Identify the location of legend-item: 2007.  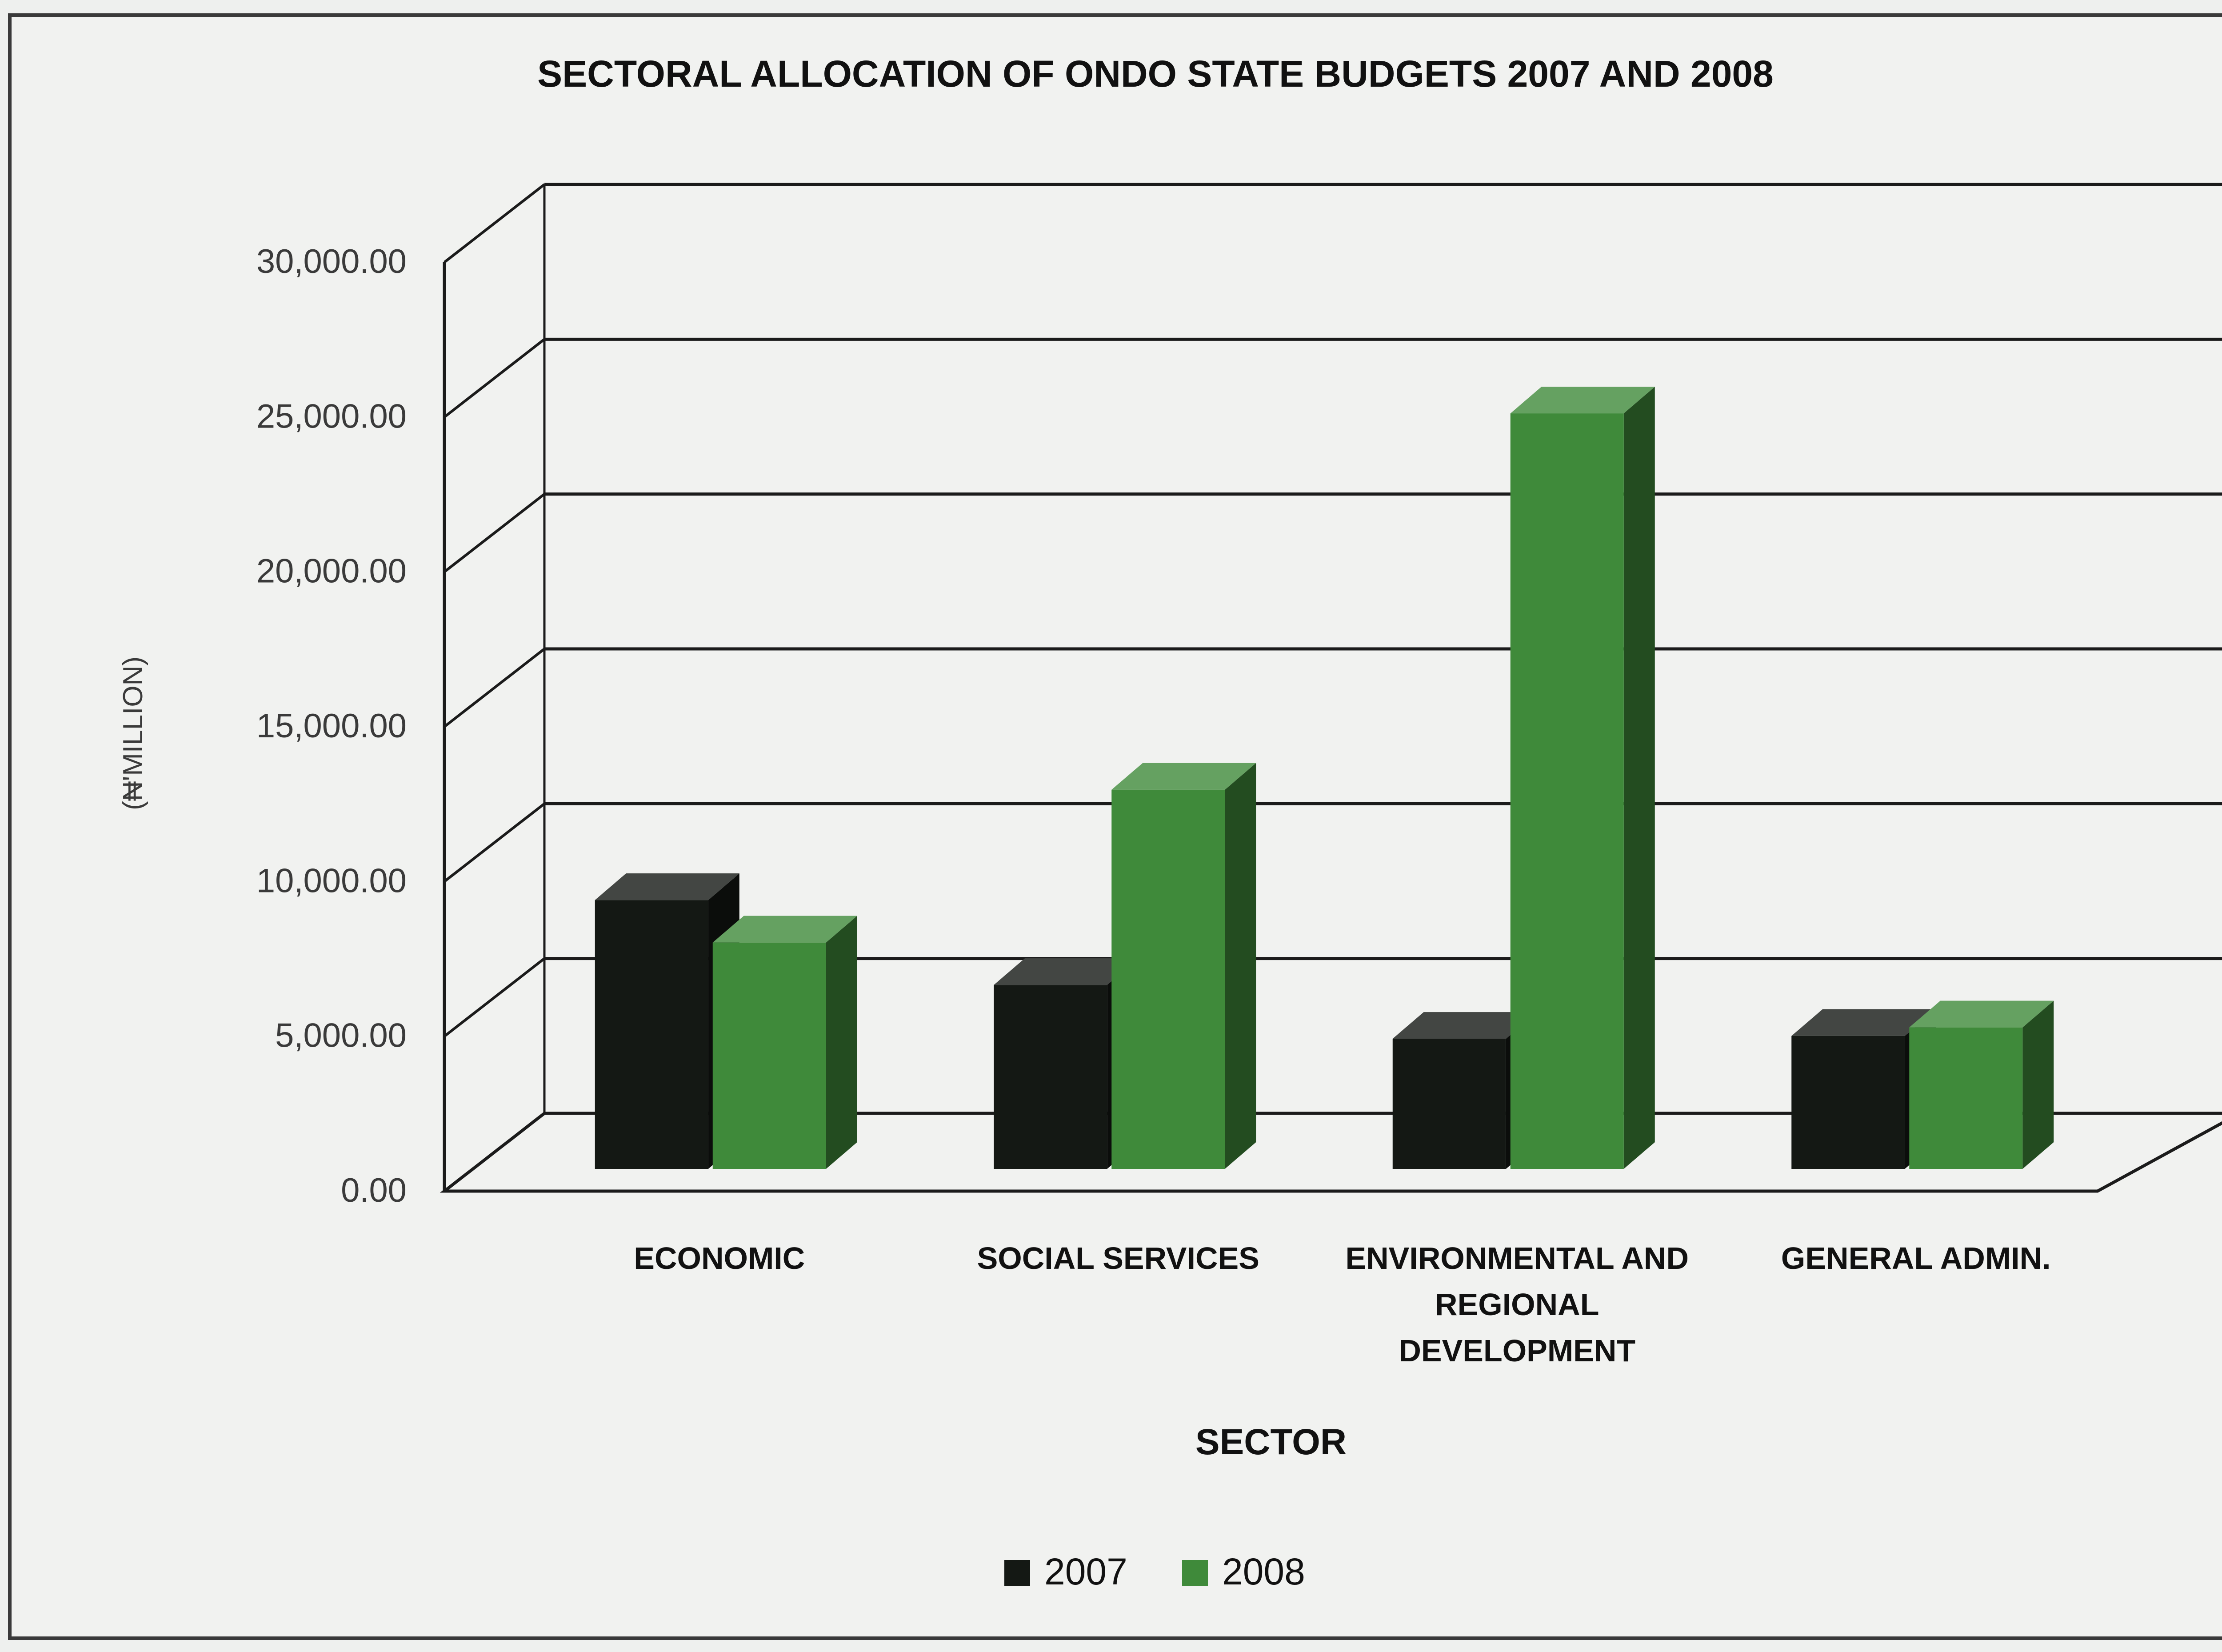
(1065, 1571).